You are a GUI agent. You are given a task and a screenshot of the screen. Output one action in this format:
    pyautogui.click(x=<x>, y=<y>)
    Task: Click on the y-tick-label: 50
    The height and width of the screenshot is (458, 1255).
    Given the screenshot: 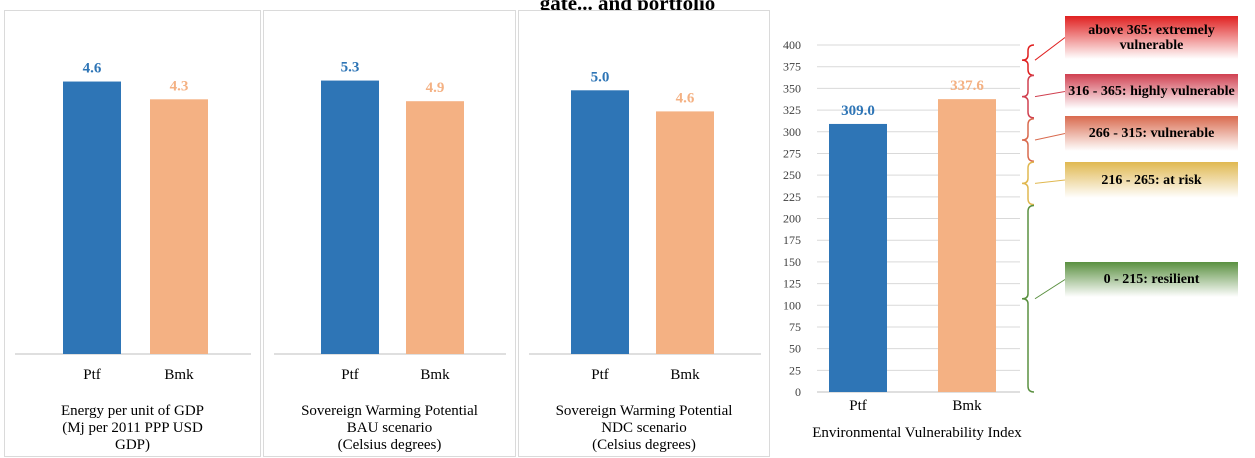 What is the action you would take?
    pyautogui.click(x=795, y=349)
    